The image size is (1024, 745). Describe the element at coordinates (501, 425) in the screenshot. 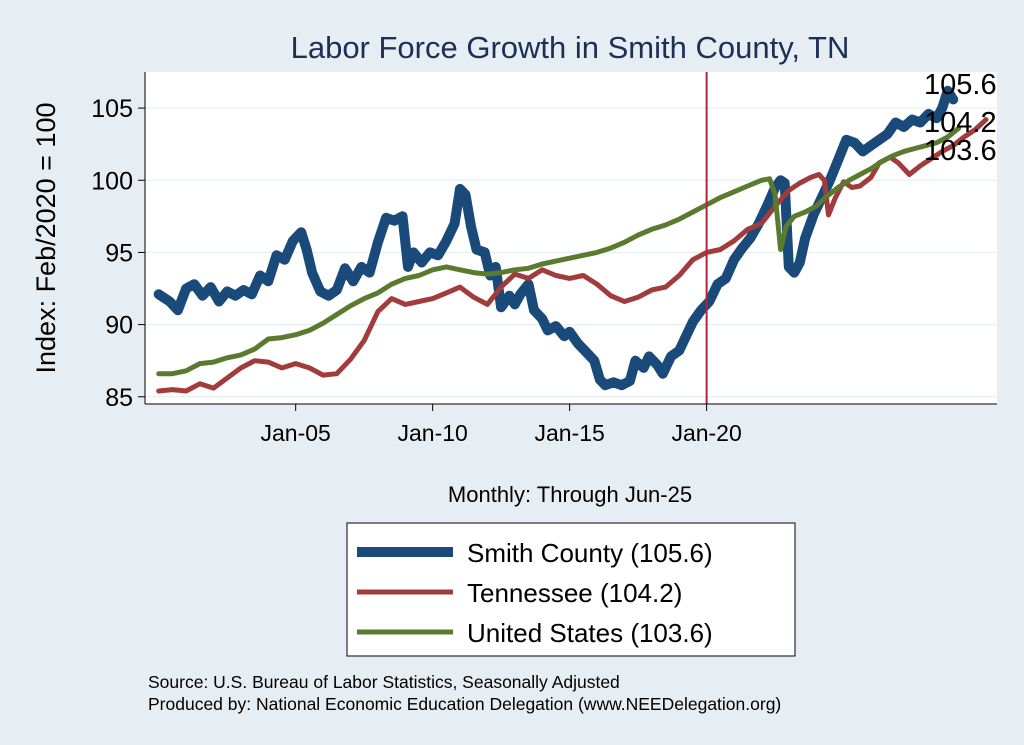

I see `x-ticks: Jan-05 Jan-10 Jan-15 Jan-20` at that location.